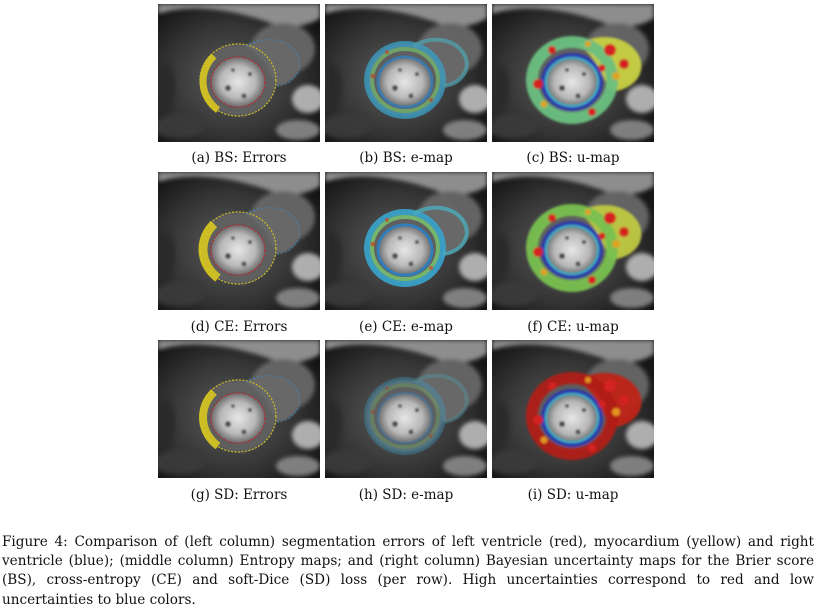  Describe the element at coordinates (406, 327) in the screenshot. I see `caption-e: (e) CE: e-map` at that location.